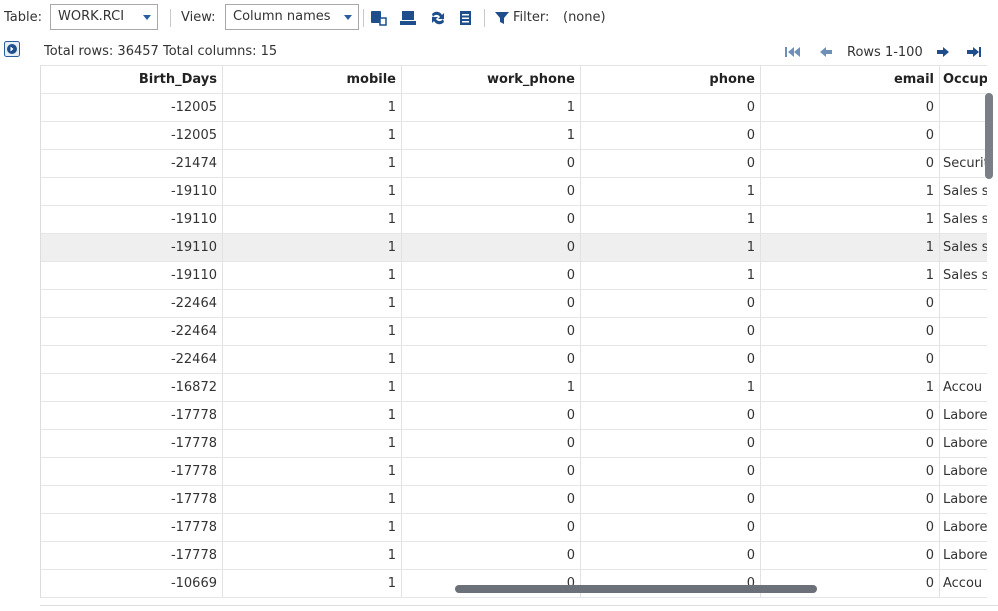 The height and width of the screenshot is (611, 998). Describe the element at coordinates (132, 388) in the screenshot. I see `table-cell: -16872` at that location.